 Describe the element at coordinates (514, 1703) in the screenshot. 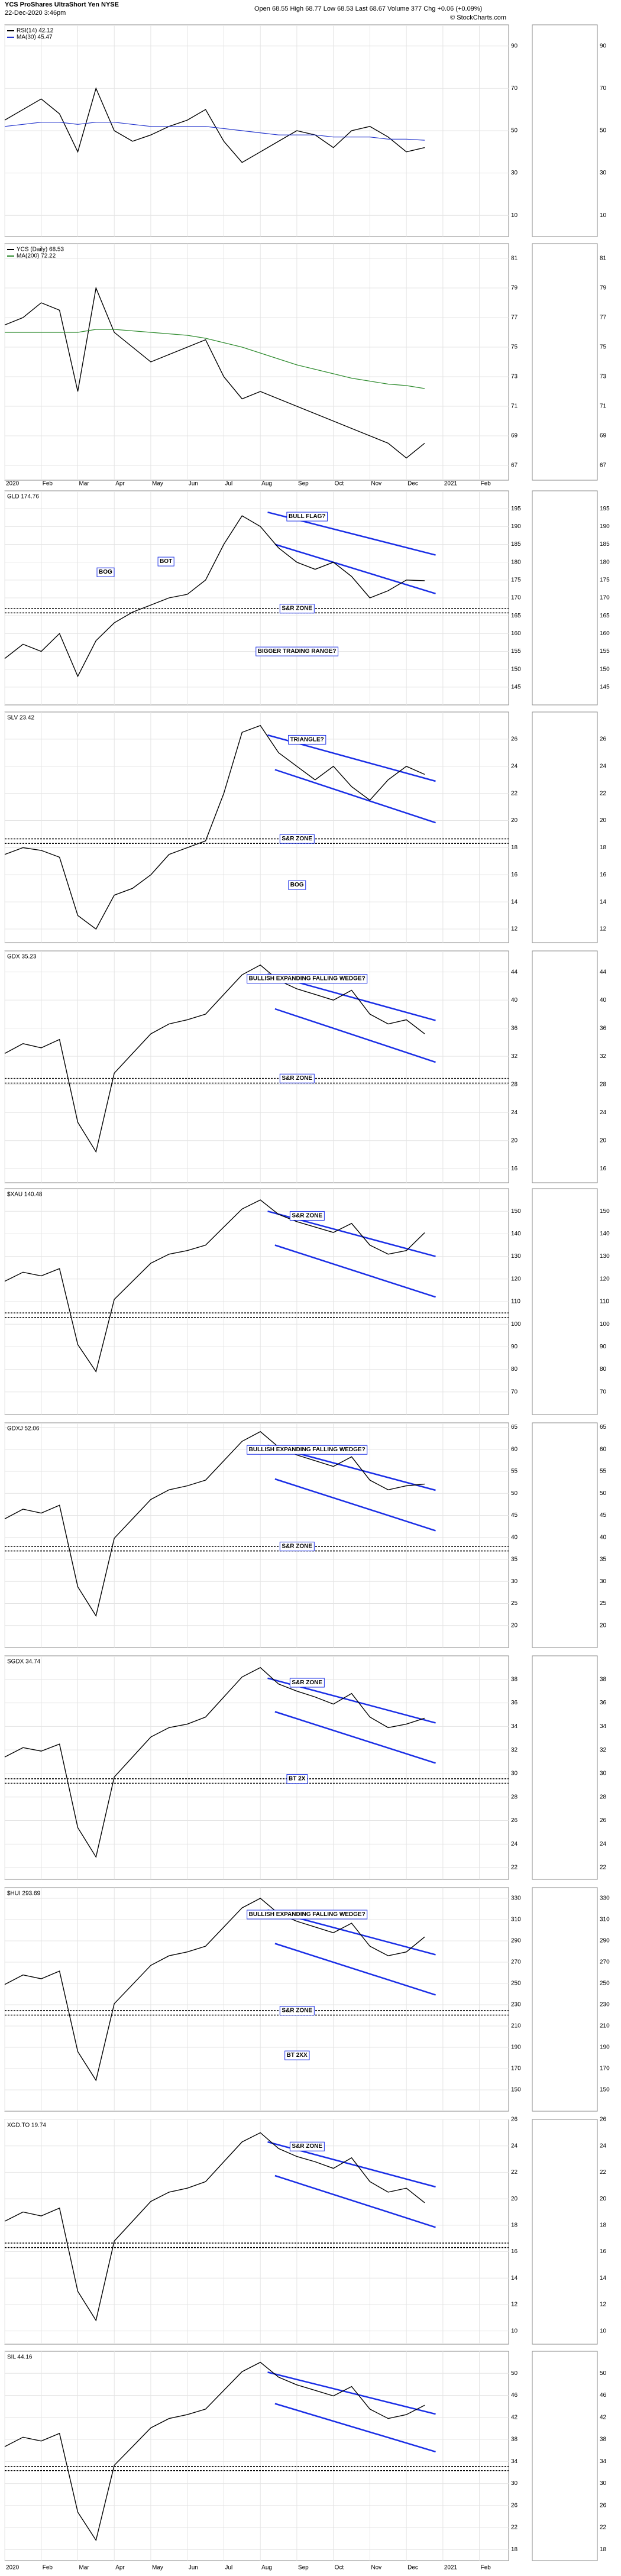

I see `y-tick-label: 36` at that location.